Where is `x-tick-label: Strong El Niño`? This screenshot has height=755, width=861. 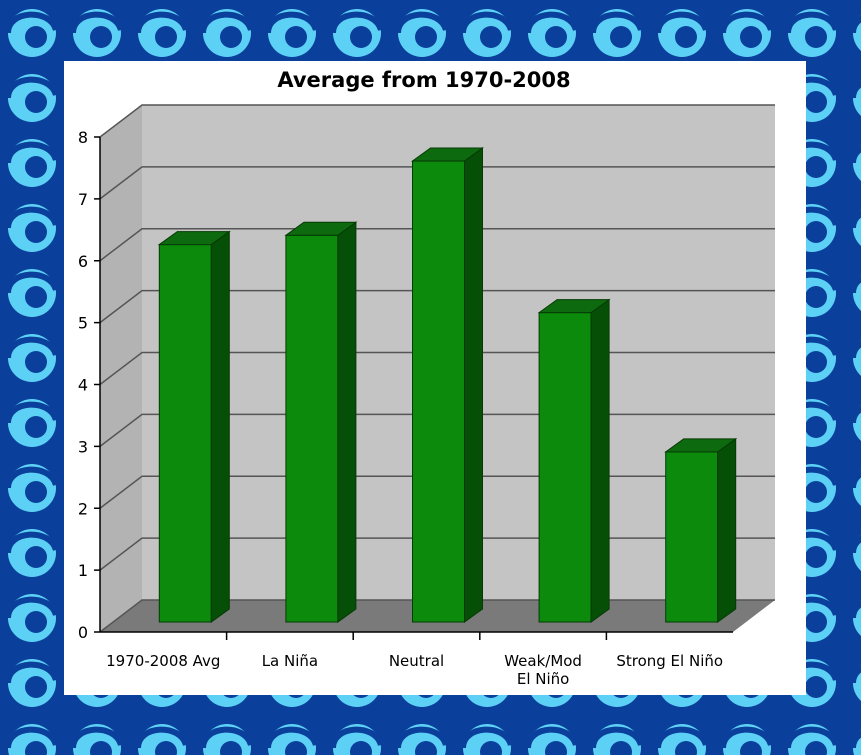
x-tick-label: Strong El Niño is located at coordinates (669, 661).